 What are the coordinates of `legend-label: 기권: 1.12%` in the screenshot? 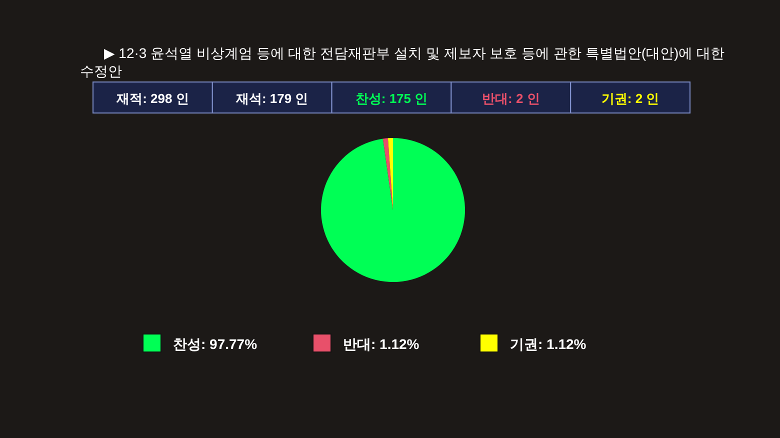 It's located at (548, 344).